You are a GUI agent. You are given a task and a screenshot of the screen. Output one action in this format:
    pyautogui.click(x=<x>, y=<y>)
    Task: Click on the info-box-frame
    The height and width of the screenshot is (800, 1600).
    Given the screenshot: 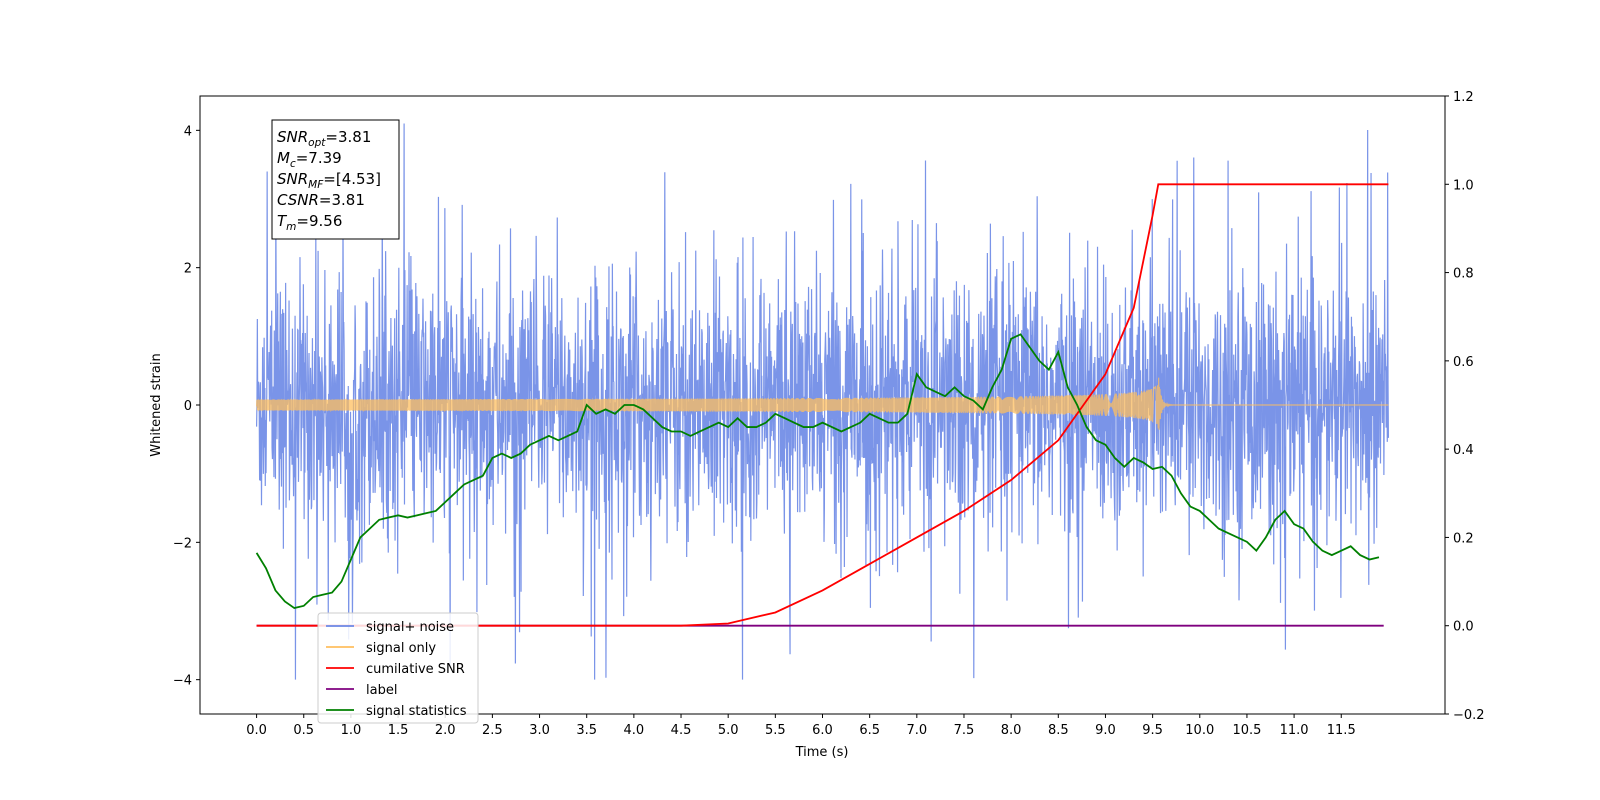 What is the action you would take?
    pyautogui.click(x=335, y=179)
    